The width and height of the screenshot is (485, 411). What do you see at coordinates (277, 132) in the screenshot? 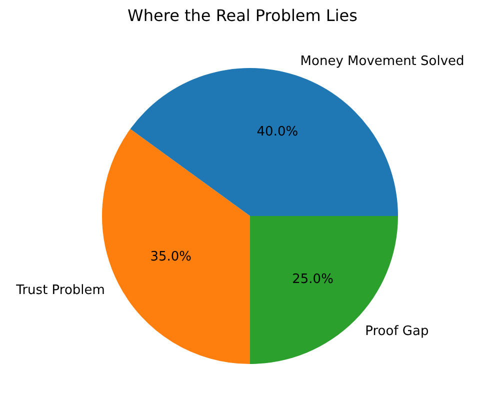
I see `data-label: 40.0%` at bounding box center [277, 132].